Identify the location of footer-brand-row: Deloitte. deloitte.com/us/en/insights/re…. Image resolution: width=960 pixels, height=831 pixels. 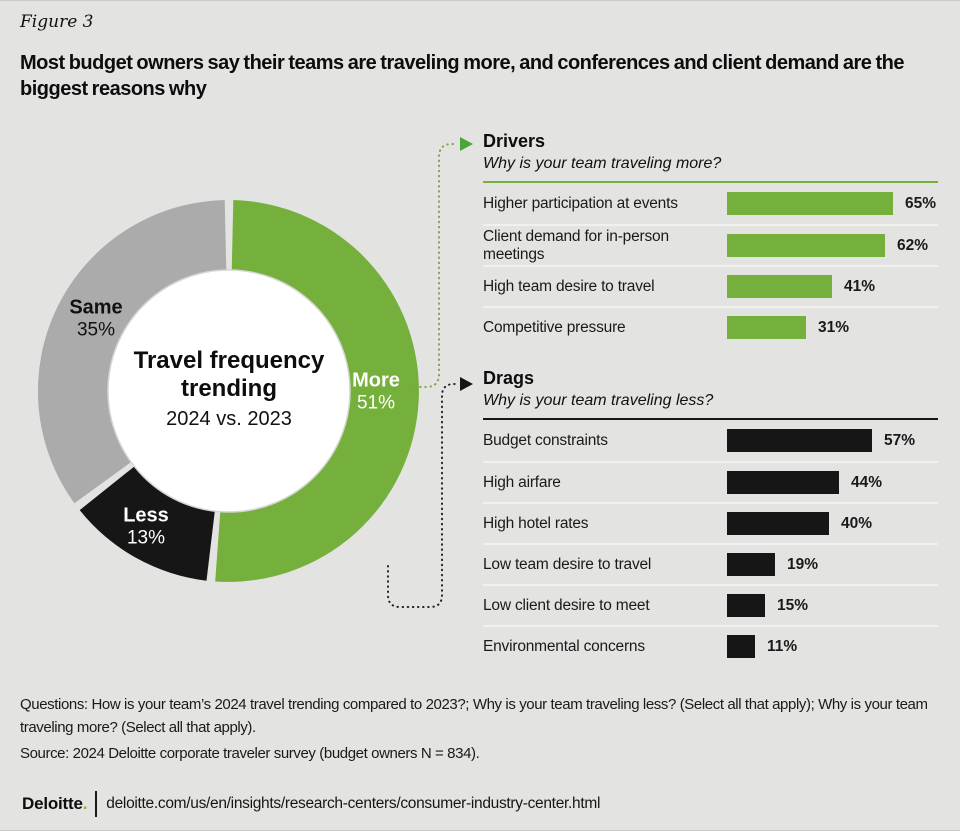
(311, 804).